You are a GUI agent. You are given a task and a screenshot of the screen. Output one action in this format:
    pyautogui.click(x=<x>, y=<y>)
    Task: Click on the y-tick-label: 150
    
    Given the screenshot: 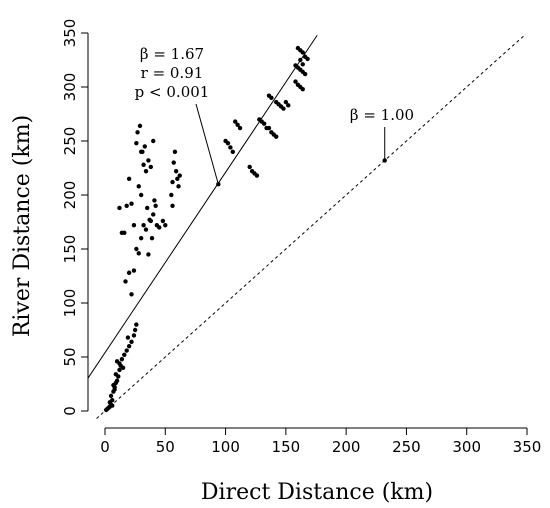 What is the action you would take?
    pyautogui.click(x=70, y=249)
    